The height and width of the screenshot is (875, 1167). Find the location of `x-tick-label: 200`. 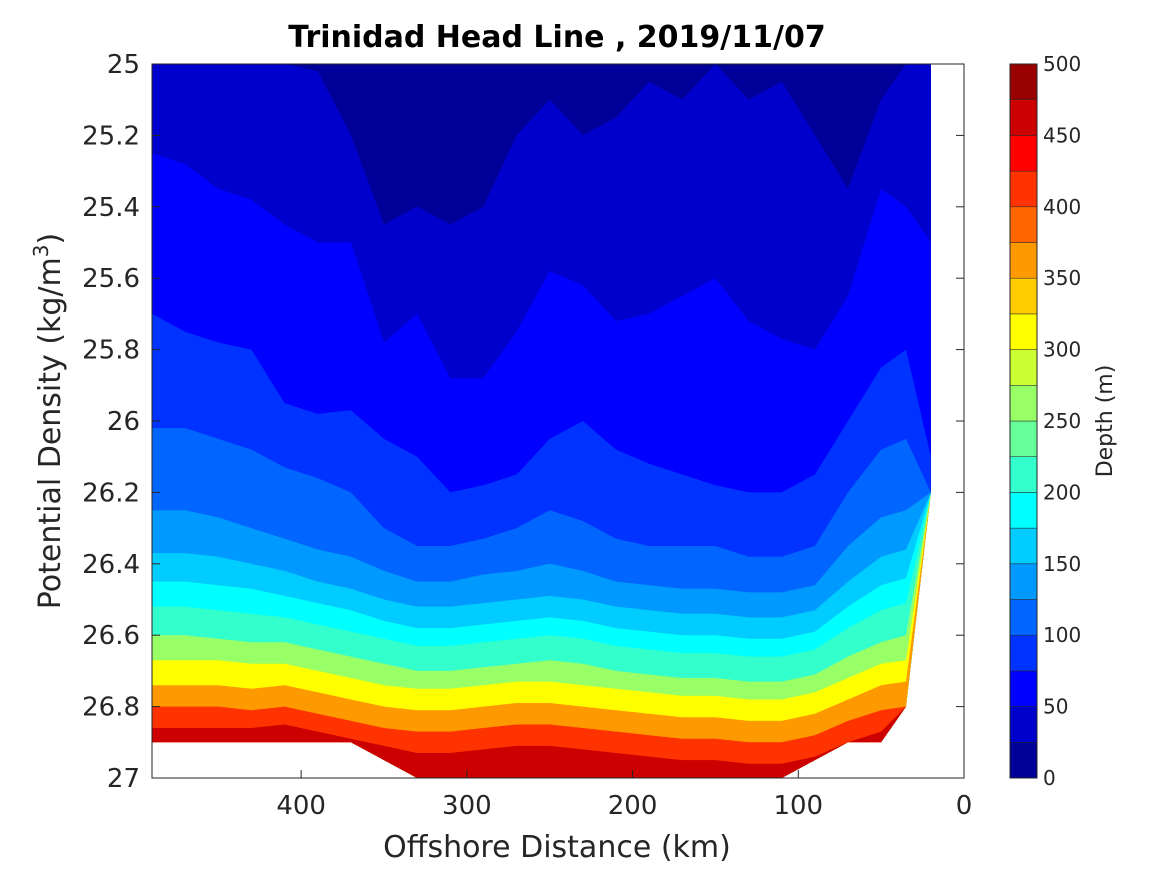

x-tick-label: 200 is located at coordinates (633, 806).